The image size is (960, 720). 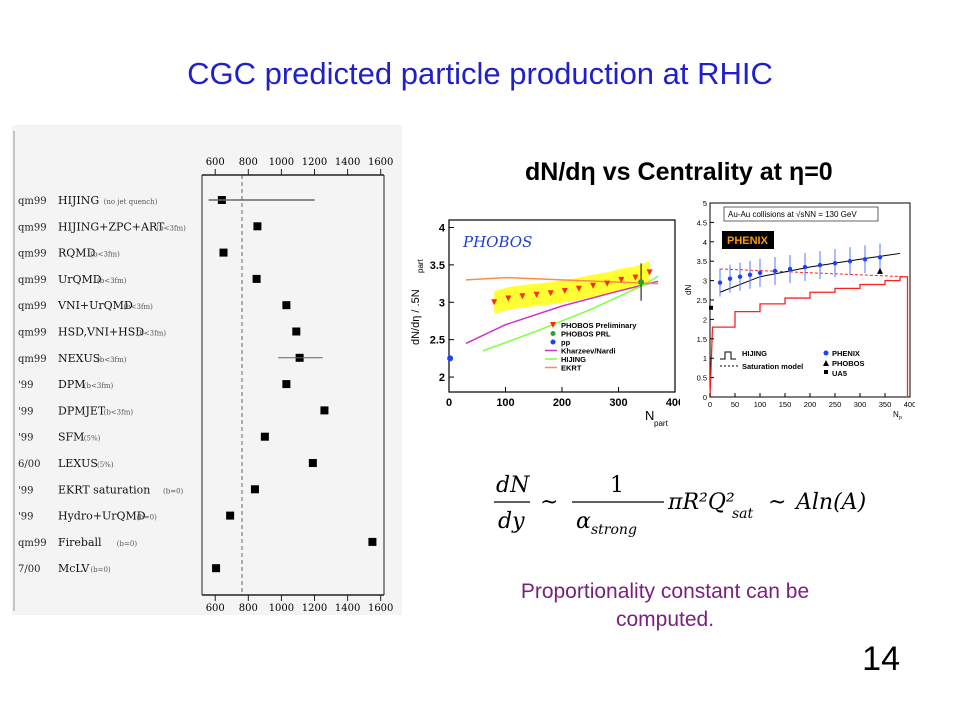 What do you see at coordinates (25, 411) in the screenshot?
I see `row-tag: '99` at bounding box center [25, 411].